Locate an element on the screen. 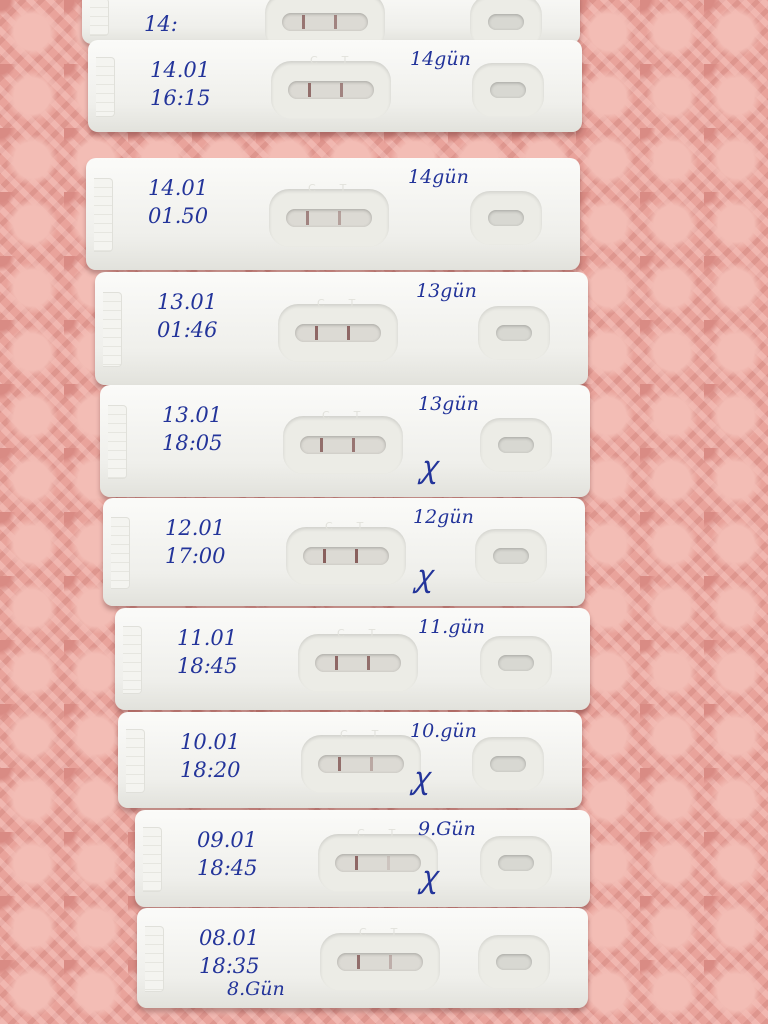  handwritten-day-label: 12gün is located at coordinates (443, 517).